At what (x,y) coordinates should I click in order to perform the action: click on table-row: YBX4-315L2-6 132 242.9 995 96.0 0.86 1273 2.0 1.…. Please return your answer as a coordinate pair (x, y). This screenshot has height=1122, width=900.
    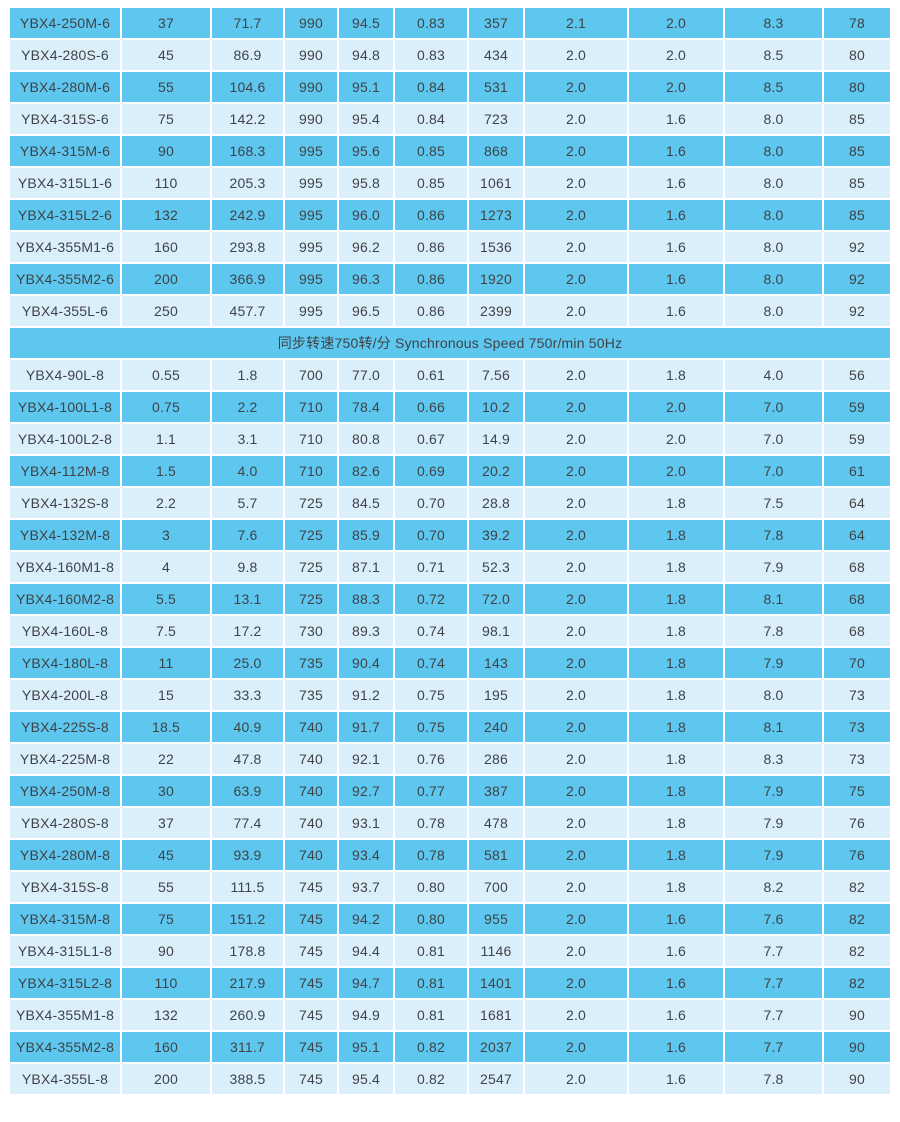
    Looking at the image, I should click on (450, 215).